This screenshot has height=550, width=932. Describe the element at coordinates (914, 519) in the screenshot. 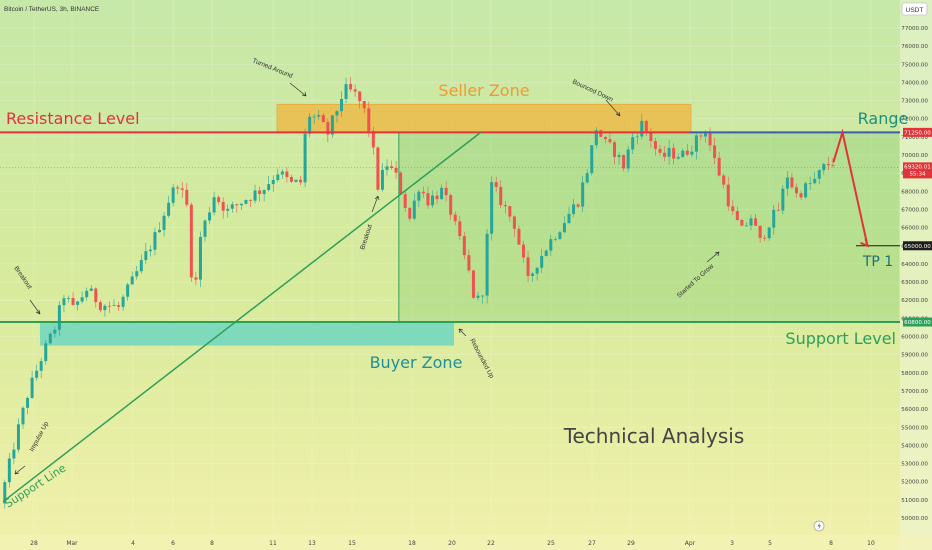

I see `price-tick-label: 50000.00` at that location.